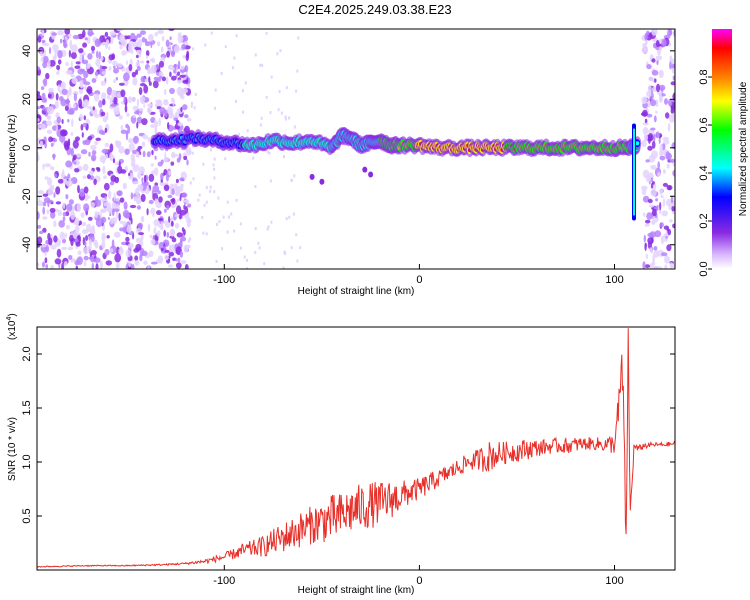 The width and height of the screenshot is (750, 600). I want to click on y-tick-label: 1.5, so click(27, 407).